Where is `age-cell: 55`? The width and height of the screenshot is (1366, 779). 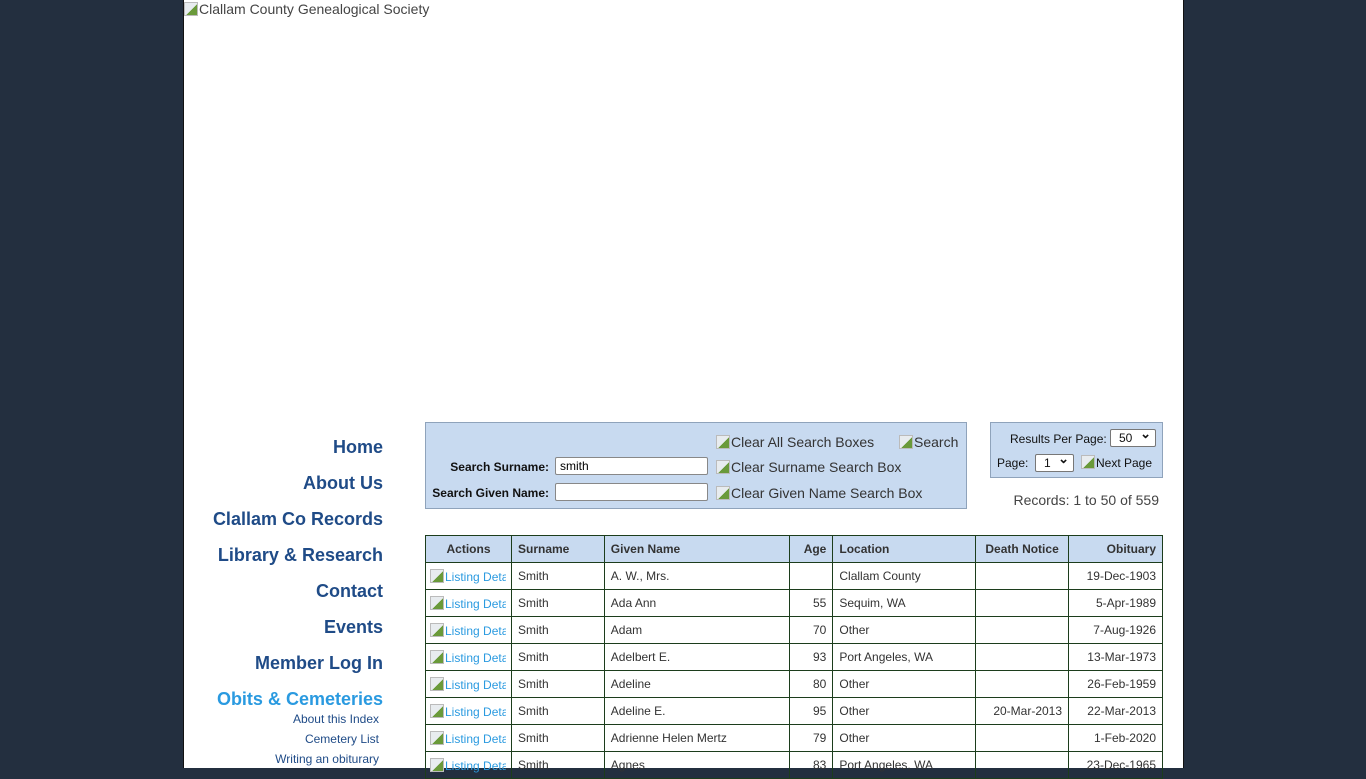
age-cell: 55 is located at coordinates (811, 603).